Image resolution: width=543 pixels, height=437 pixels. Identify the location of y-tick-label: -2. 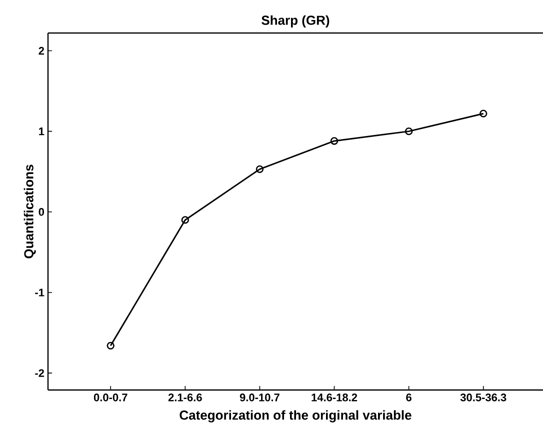
(39, 373).